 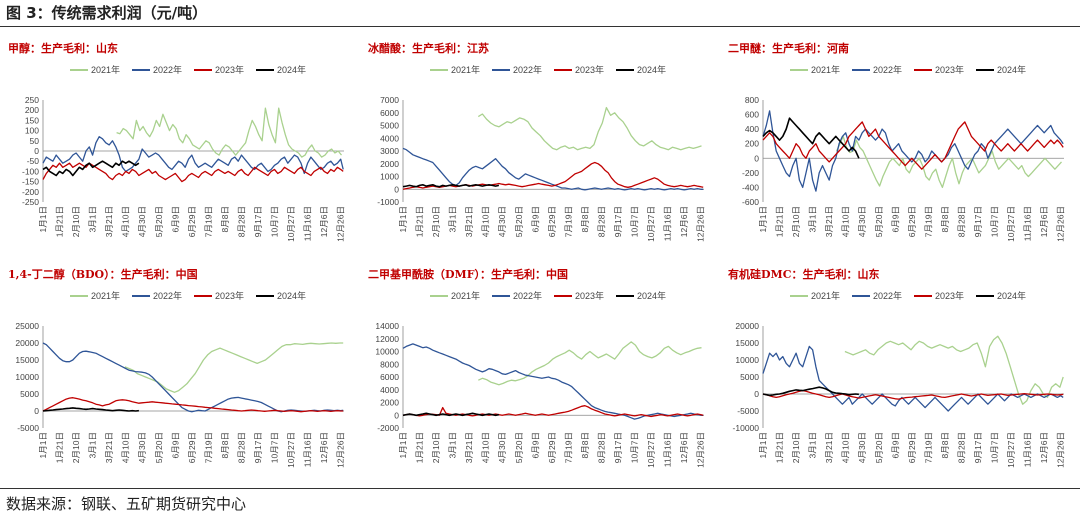 I want to click on y-tick-label: 1000, so click(x=389, y=177).